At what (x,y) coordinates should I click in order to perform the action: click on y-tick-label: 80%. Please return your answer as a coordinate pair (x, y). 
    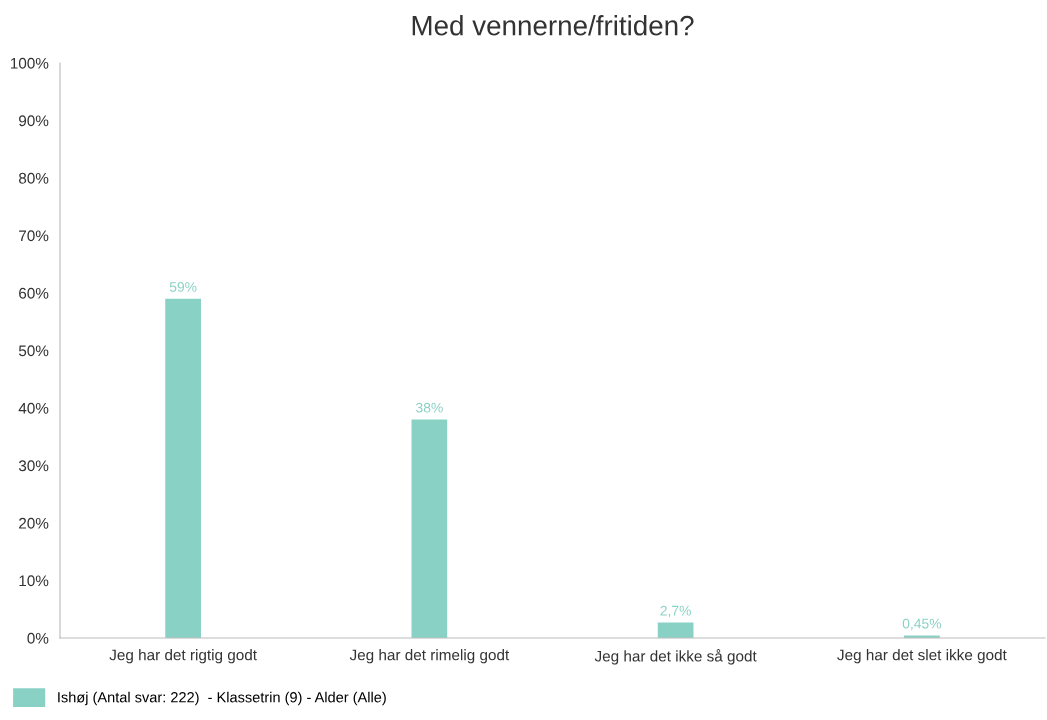
    Looking at the image, I should click on (33, 178).